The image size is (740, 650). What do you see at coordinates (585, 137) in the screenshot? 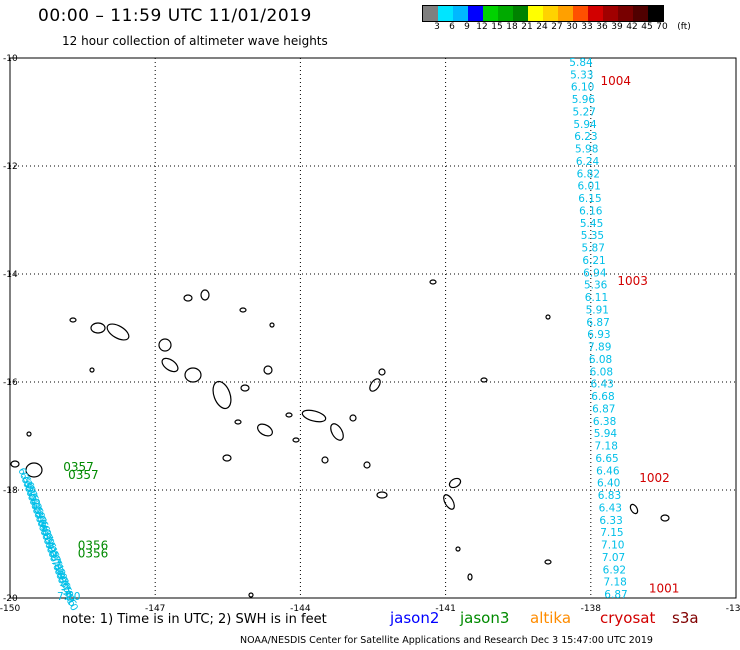
I see `swh-value-label: 6.23` at bounding box center [585, 137].